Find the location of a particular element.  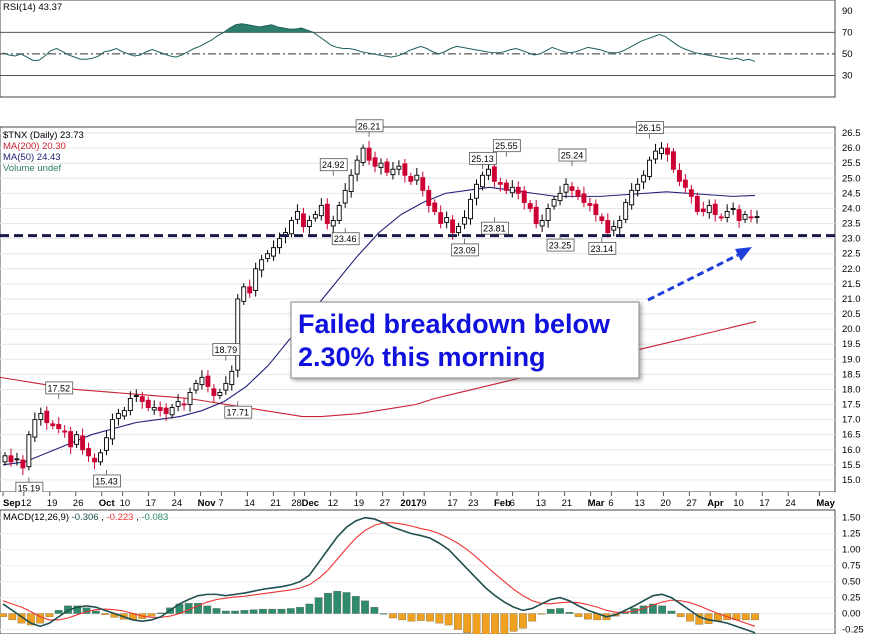

price-annotation: 18.79 is located at coordinates (226, 350).